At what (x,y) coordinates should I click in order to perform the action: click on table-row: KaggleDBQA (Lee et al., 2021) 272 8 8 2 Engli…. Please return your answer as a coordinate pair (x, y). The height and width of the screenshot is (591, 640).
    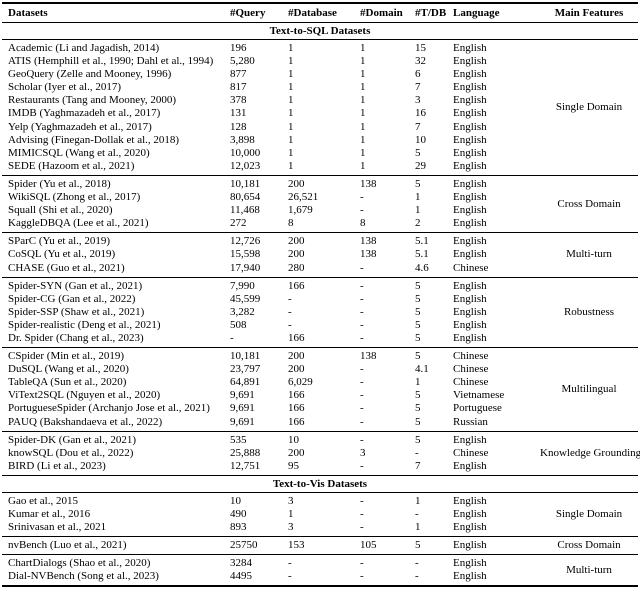
    Looking at the image, I should click on (320, 225).